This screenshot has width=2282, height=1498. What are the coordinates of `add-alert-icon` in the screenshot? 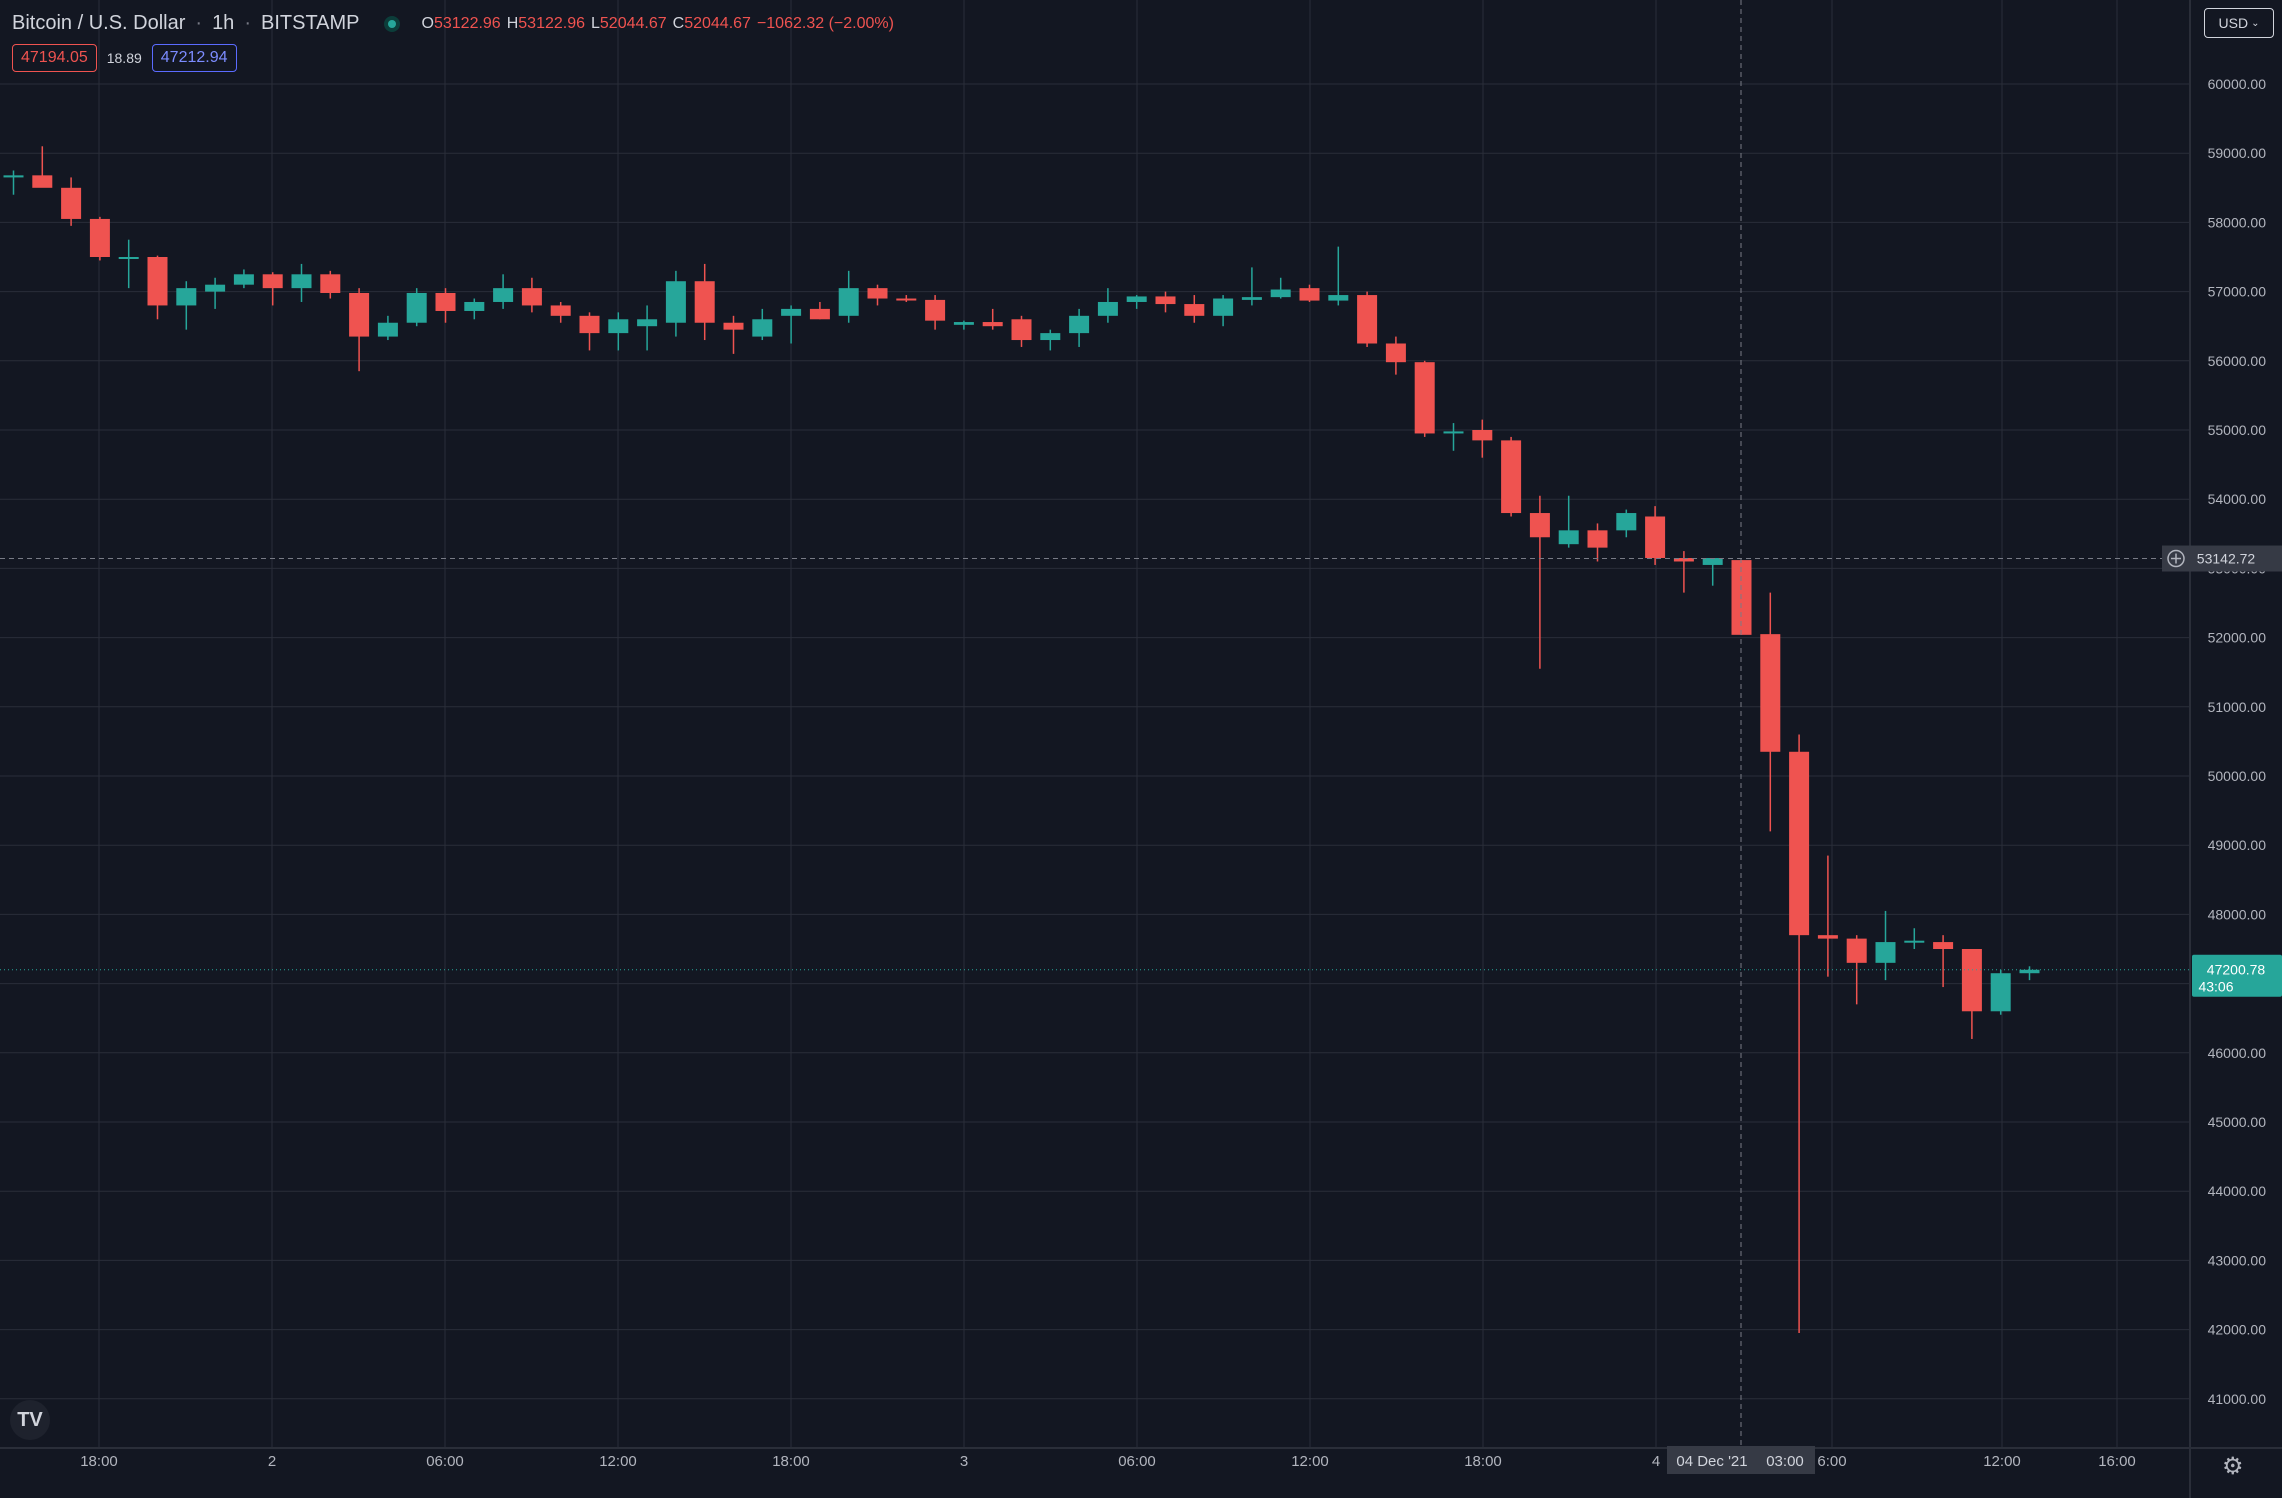 It's located at (2176, 558).